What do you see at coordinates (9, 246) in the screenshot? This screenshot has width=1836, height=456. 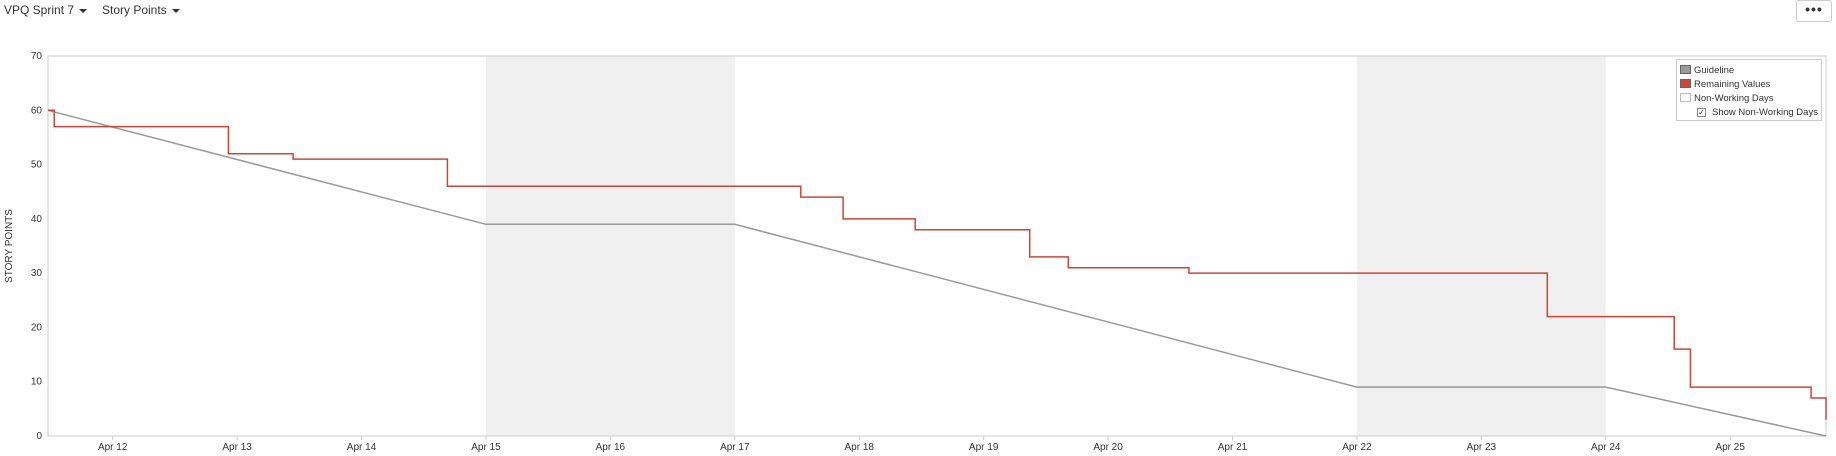 I see `y-axis-label: STORY POINTS` at bounding box center [9, 246].